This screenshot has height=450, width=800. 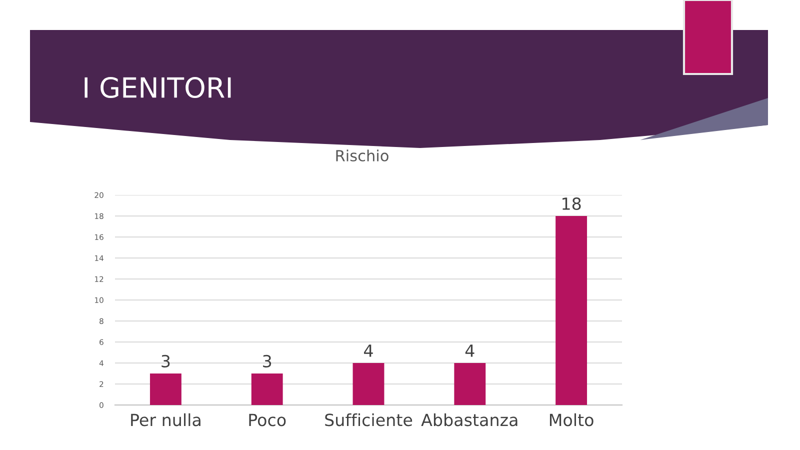 What do you see at coordinates (572, 419) in the screenshot?
I see `x-tick-label: Molto` at bounding box center [572, 419].